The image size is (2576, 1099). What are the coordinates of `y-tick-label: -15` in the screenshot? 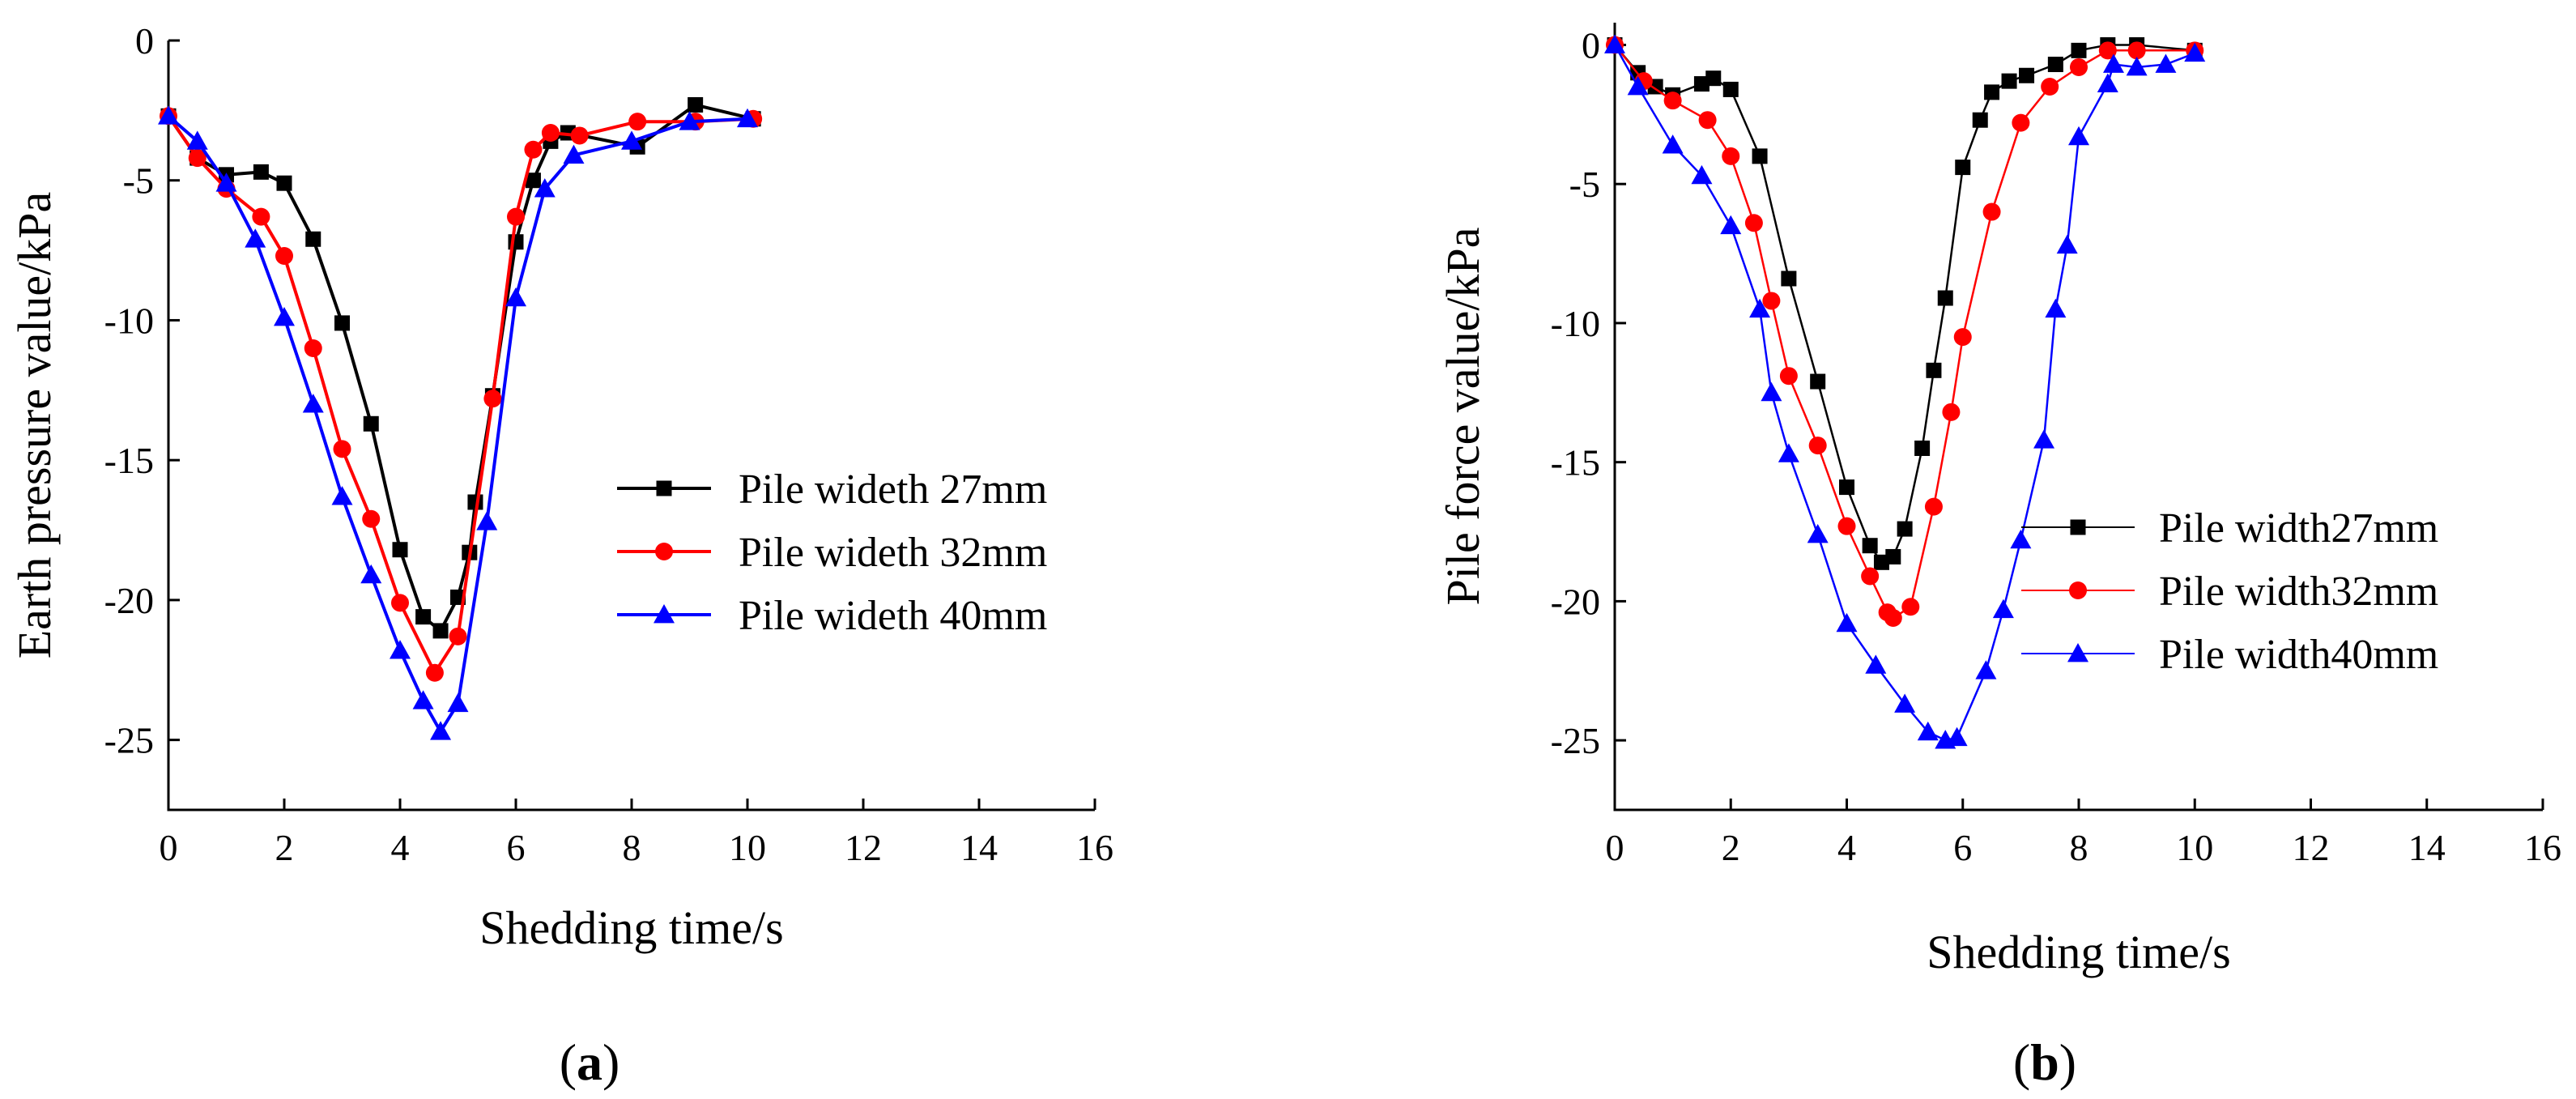 It's located at (1575, 463).